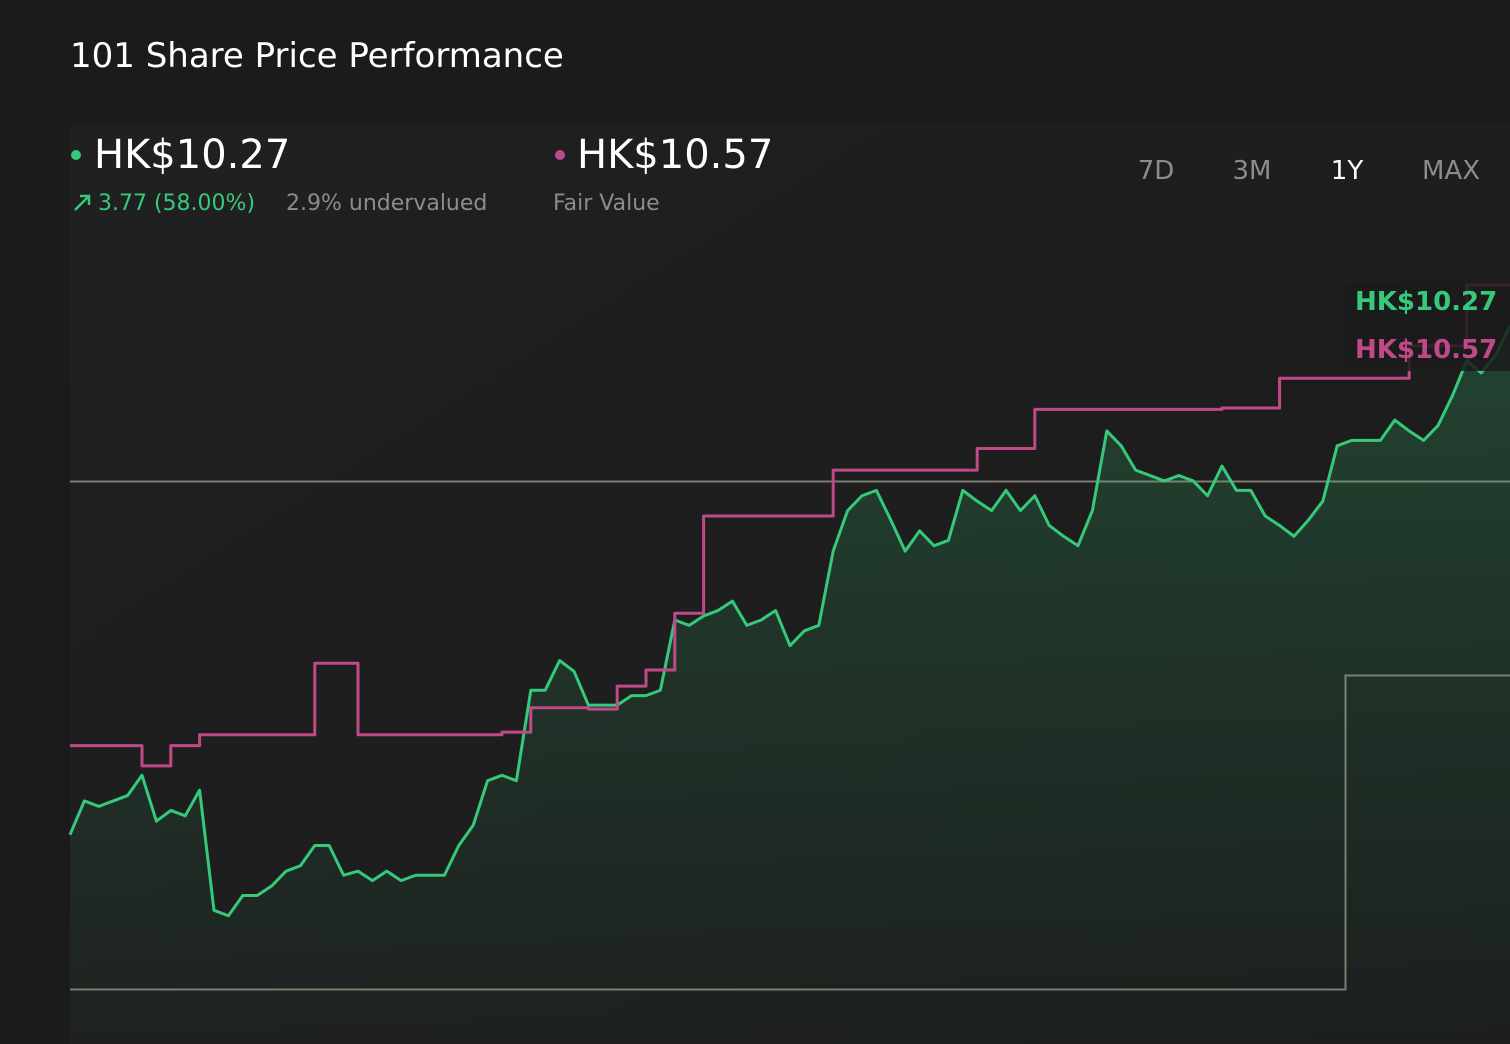 The image size is (1510, 1044). What do you see at coordinates (82, 202) in the screenshot?
I see `trend-arrow` at bounding box center [82, 202].